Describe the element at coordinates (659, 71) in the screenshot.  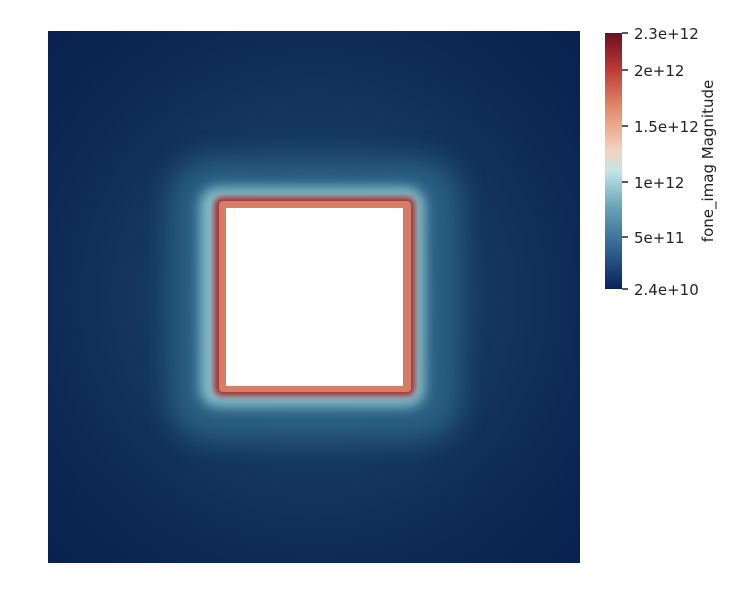
I see `colorbar-tick-label: 2e+12` at that location.